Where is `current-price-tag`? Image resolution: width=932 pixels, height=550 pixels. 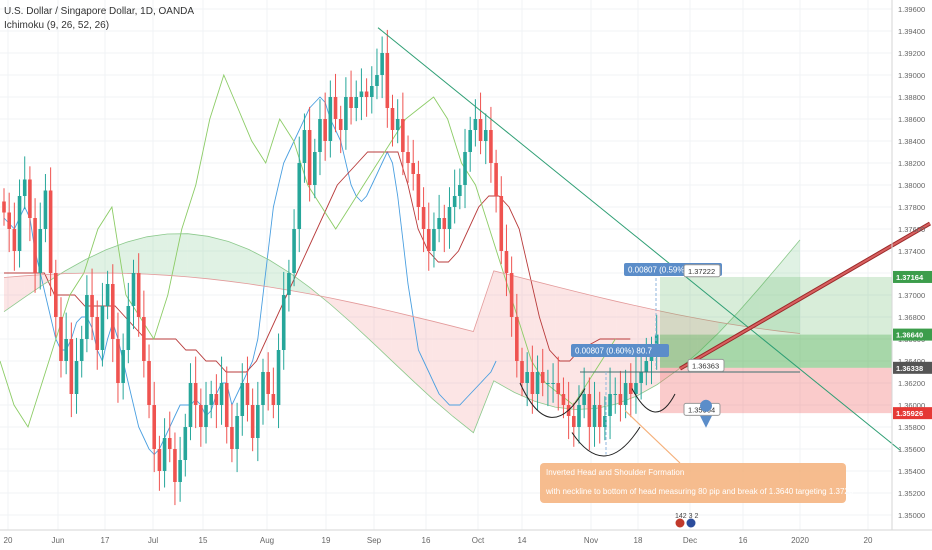 current-price-tag is located at coordinates (912, 334).